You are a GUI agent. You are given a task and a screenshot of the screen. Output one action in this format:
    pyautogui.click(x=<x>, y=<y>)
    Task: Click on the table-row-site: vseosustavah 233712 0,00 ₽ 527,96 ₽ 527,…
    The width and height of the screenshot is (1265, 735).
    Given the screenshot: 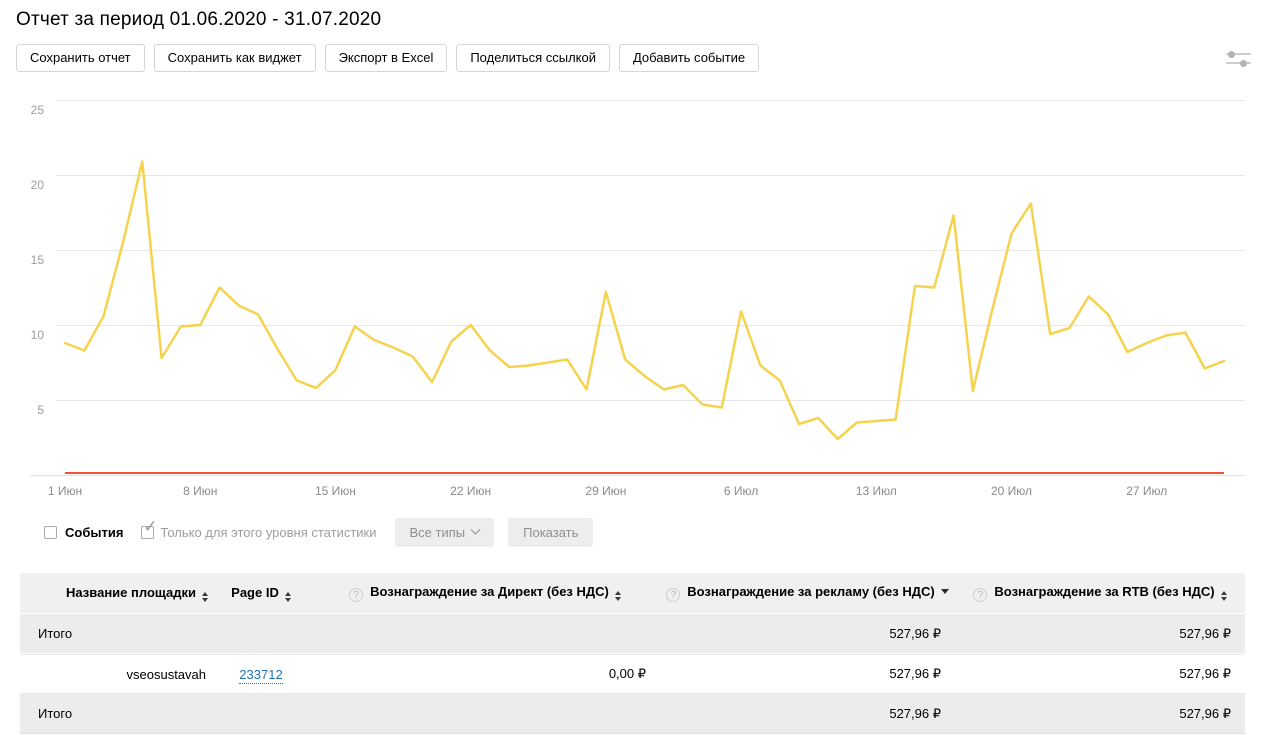 What is the action you would take?
    pyautogui.click(x=632, y=674)
    